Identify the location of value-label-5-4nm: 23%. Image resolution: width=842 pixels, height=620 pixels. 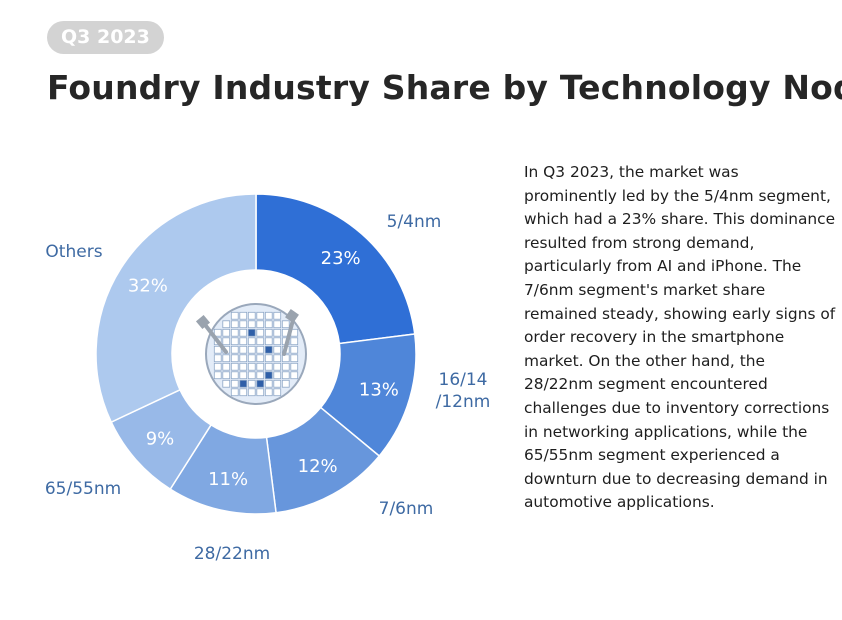
(341, 258).